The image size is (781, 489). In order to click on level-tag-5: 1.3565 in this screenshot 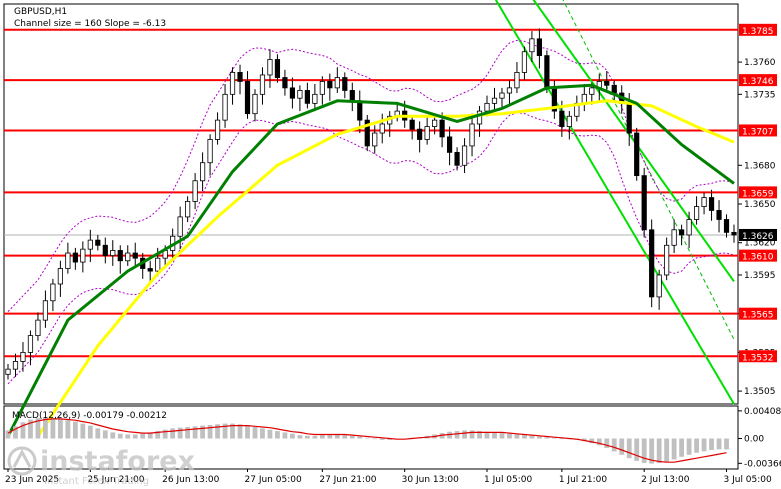, I will do `click(758, 316)`.